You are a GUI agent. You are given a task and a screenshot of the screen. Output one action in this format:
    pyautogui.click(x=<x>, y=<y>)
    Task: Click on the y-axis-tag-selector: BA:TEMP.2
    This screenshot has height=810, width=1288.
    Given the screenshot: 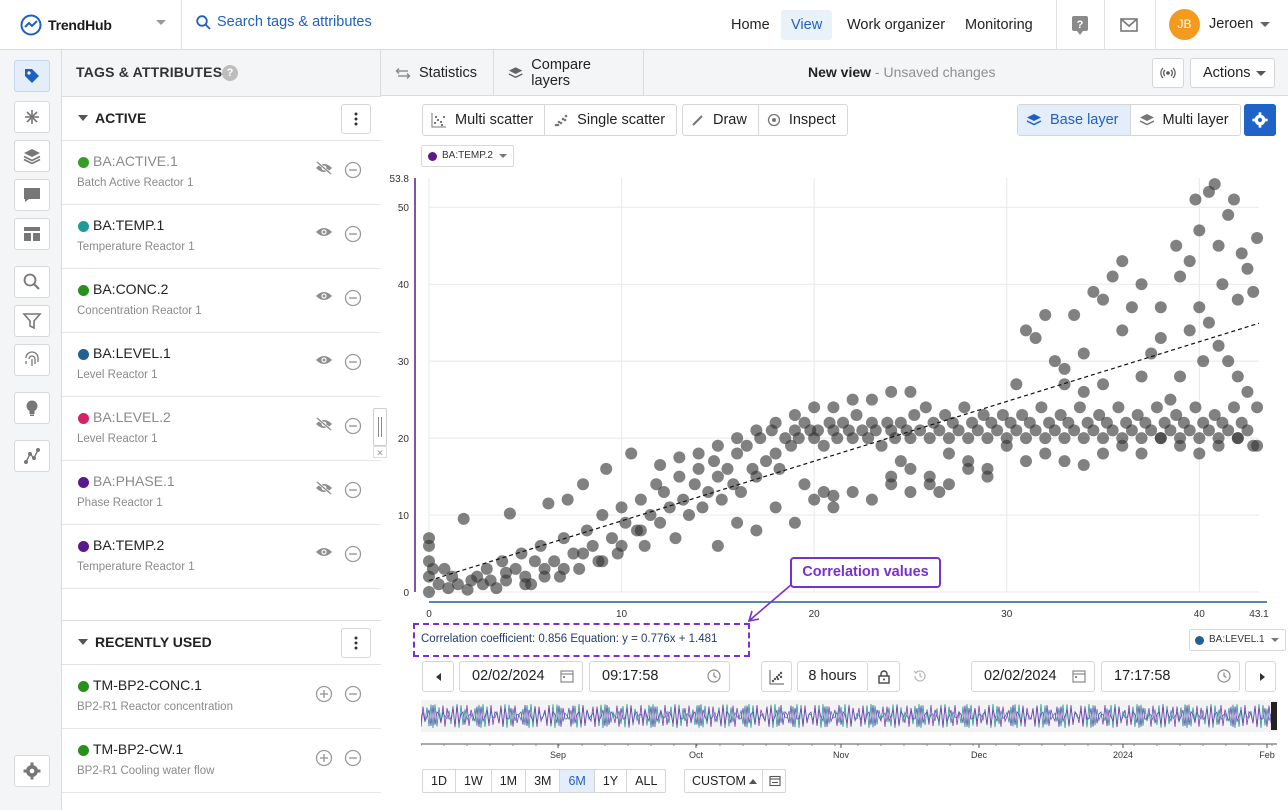 What is the action you would take?
    pyautogui.click(x=467, y=156)
    